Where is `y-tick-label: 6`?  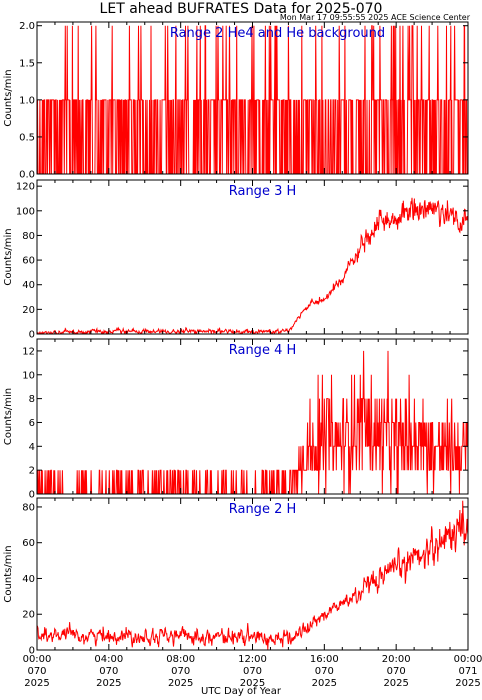
y-tick-label: 6 is located at coordinates (32, 423).